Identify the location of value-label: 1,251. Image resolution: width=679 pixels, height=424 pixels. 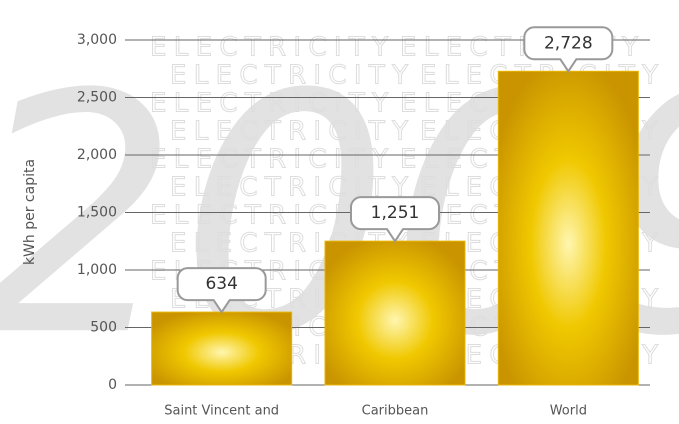
(395, 213).